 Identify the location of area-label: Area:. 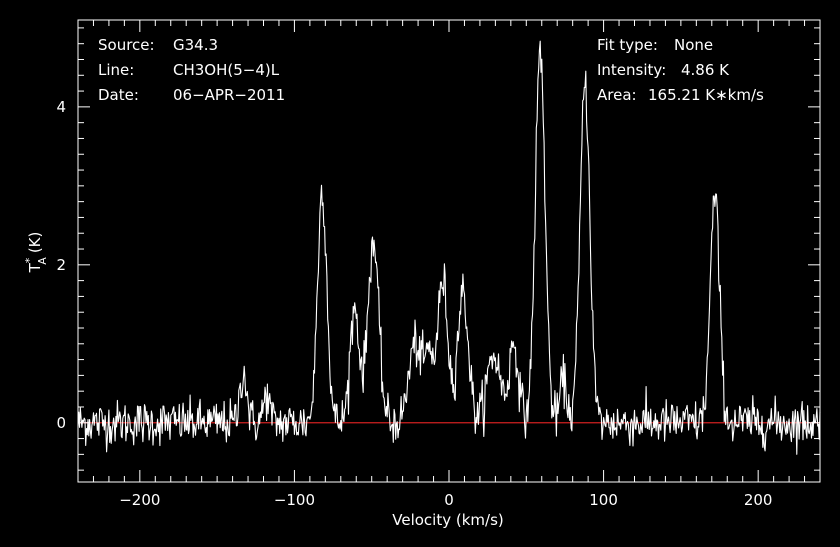
(617, 95).